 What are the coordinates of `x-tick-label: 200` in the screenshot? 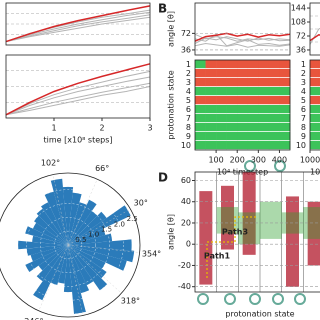 It's located at (237, 160).